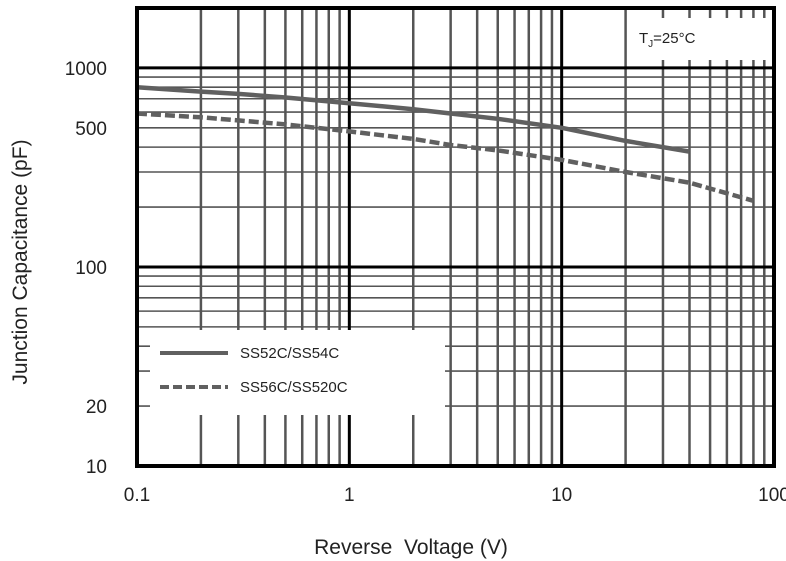 The image size is (786, 561). Describe the element at coordinates (86, 69) in the screenshot. I see `y-tick-label: 1000` at that location.